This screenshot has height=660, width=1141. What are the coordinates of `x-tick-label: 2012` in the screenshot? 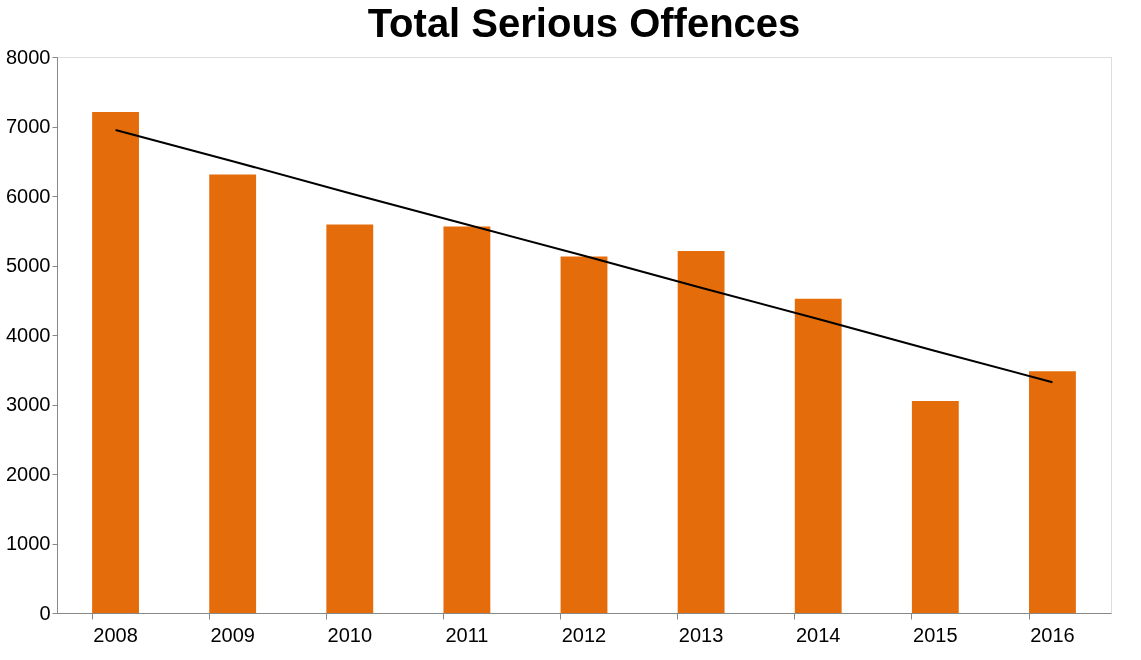 It's located at (584, 634).